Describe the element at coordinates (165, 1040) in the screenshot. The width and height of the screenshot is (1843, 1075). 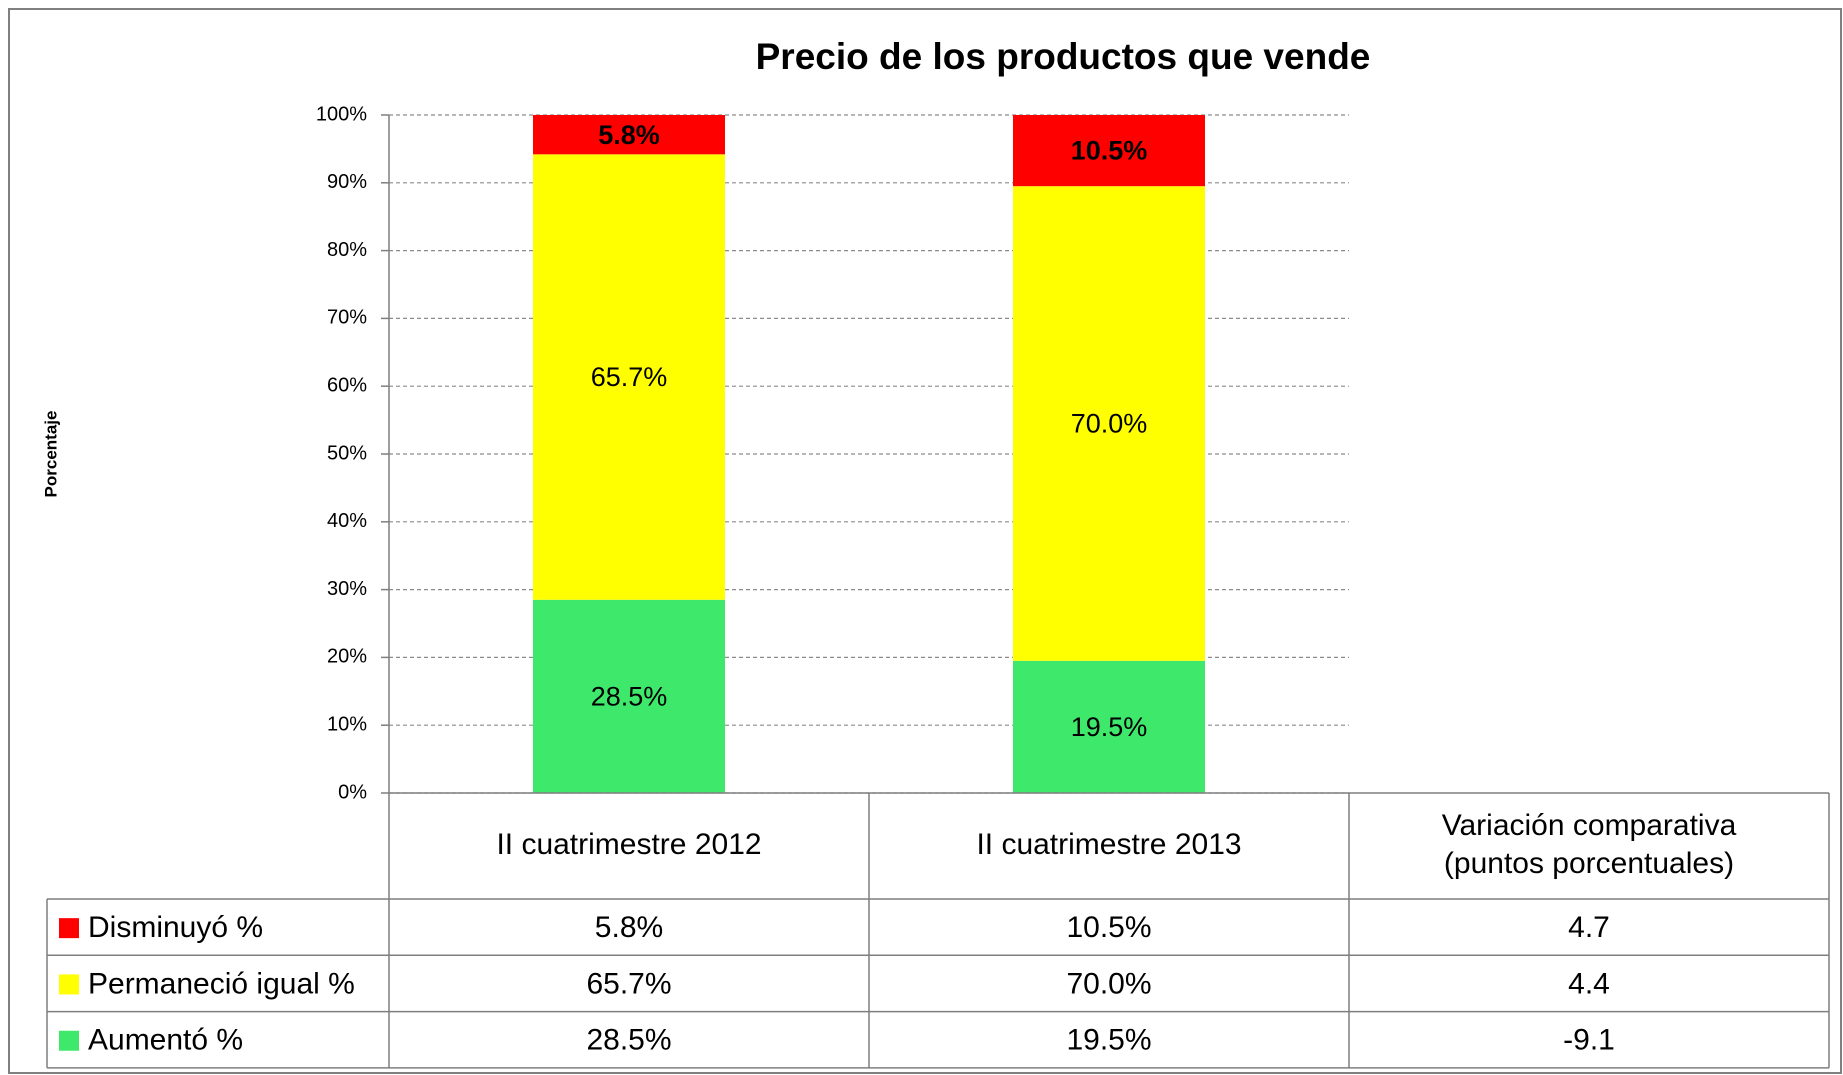
I see `legend-label: Aumentó %` at that location.